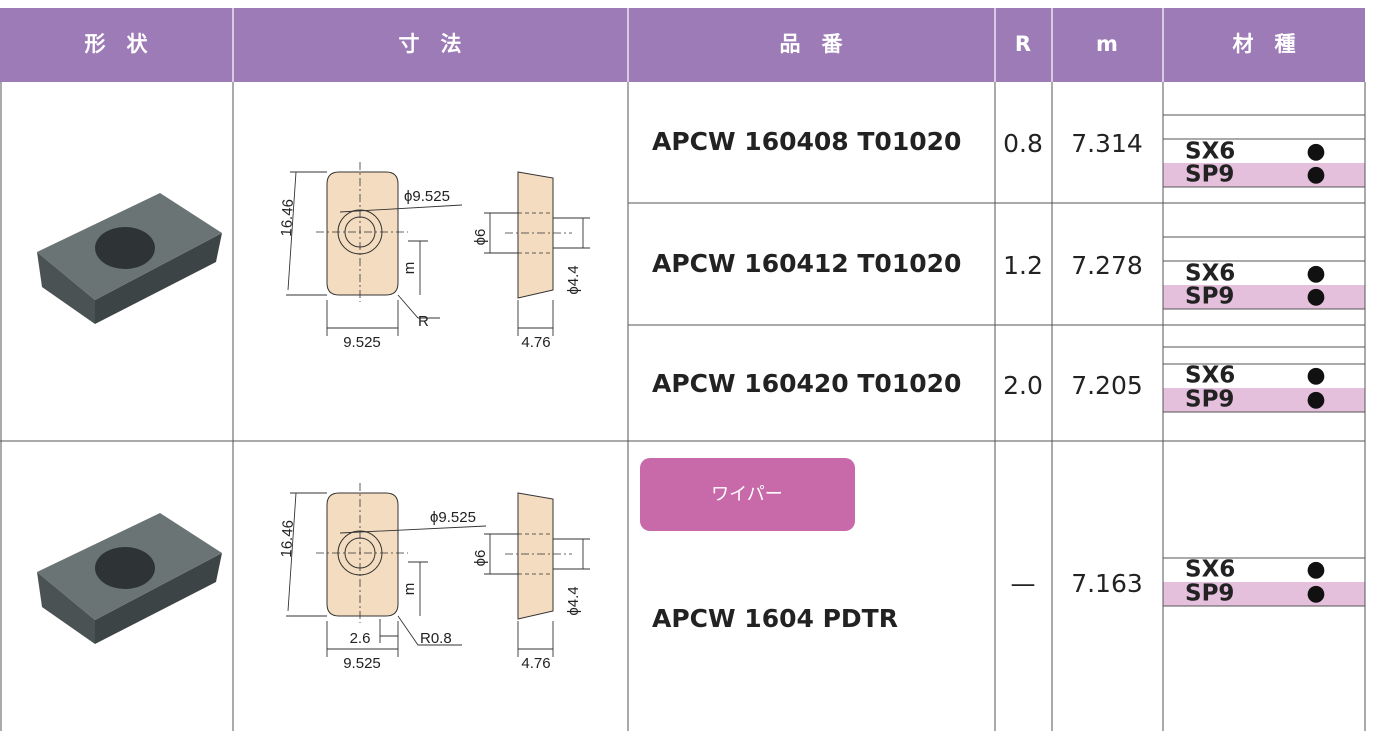 This screenshot has height=731, width=1375. What do you see at coordinates (806, 141) in the screenshot?
I see `part-number: APCW 160408 T01020` at bounding box center [806, 141].